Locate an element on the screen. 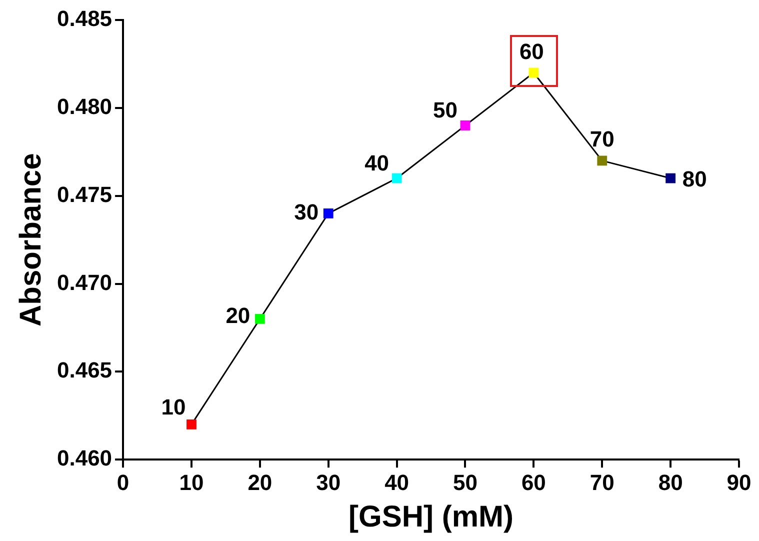 The height and width of the screenshot is (541, 759). annotation: 70 is located at coordinates (602, 139).